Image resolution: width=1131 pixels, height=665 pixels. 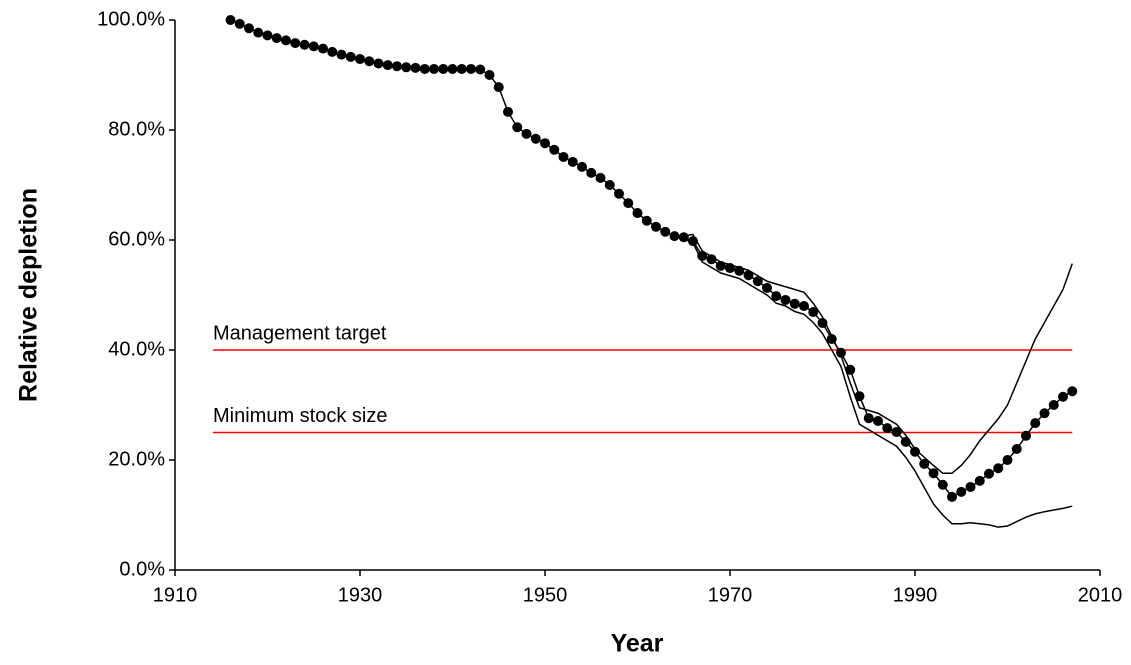 I want to click on x-tick-label: 1970, so click(x=730, y=595).